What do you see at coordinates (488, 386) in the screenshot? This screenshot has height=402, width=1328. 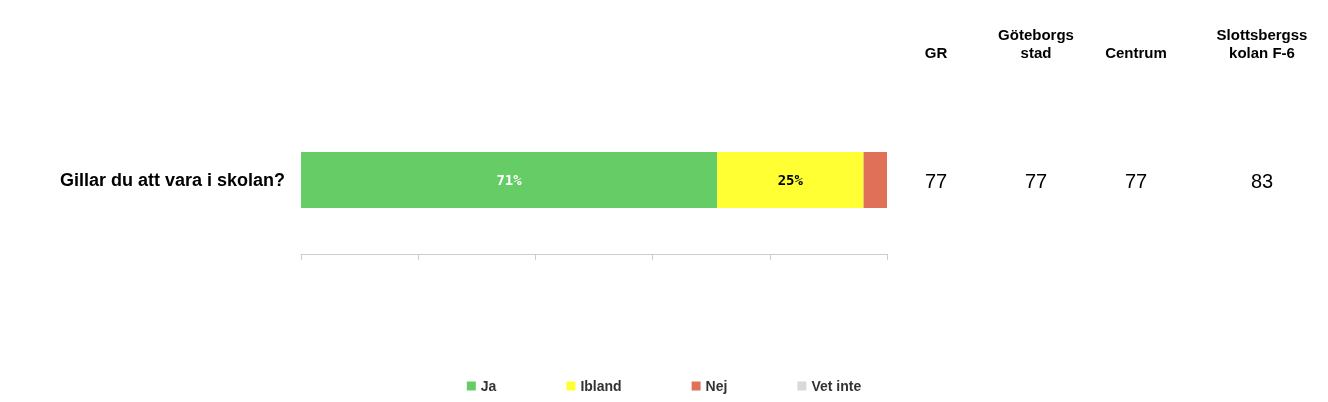 I see `legend-label: Ja` at bounding box center [488, 386].